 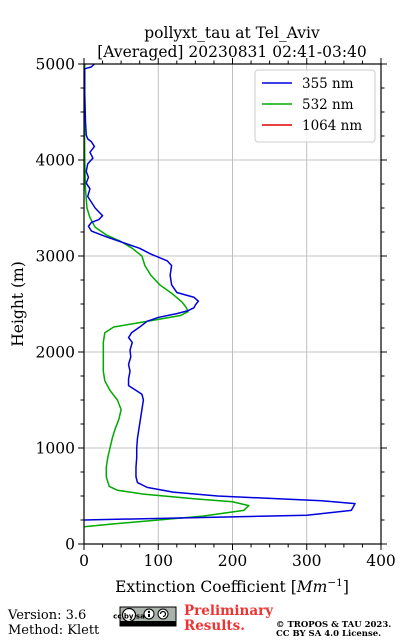 What do you see at coordinates (46, 615) in the screenshot?
I see `version-label: Version: 3.6` at bounding box center [46, 615].